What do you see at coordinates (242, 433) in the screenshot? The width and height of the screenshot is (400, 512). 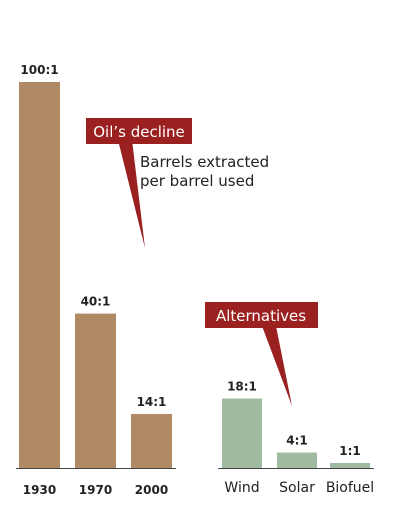 I see `alt-bar-wind` at bounding box center [242, 433].